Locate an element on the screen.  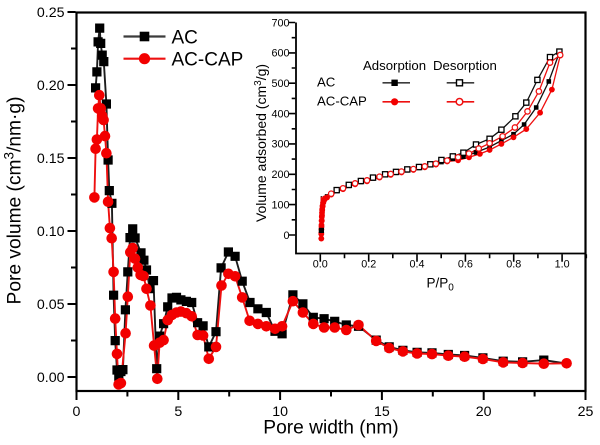
svg-text: 0.4 is located at coordinates (416, 265).